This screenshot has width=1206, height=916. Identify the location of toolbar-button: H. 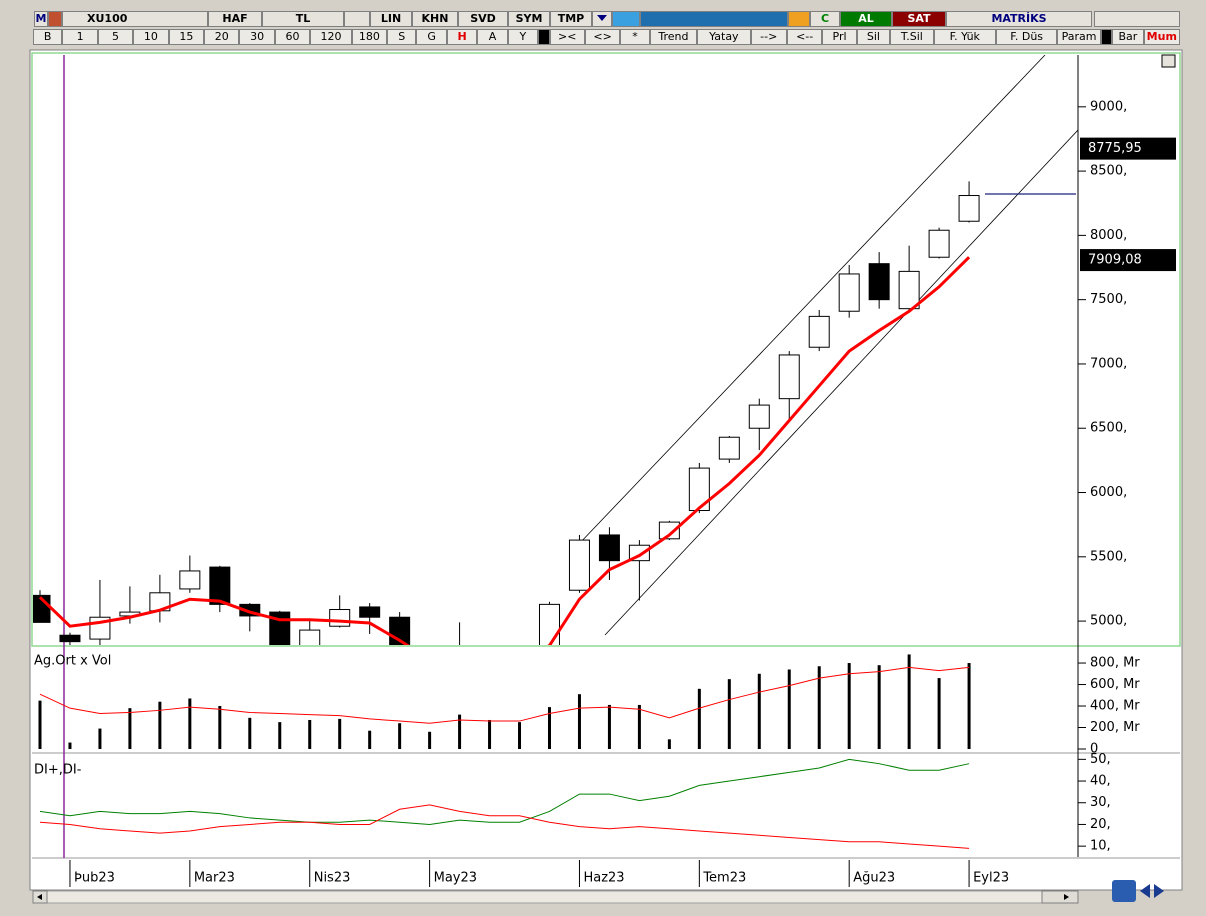
(462, 37).